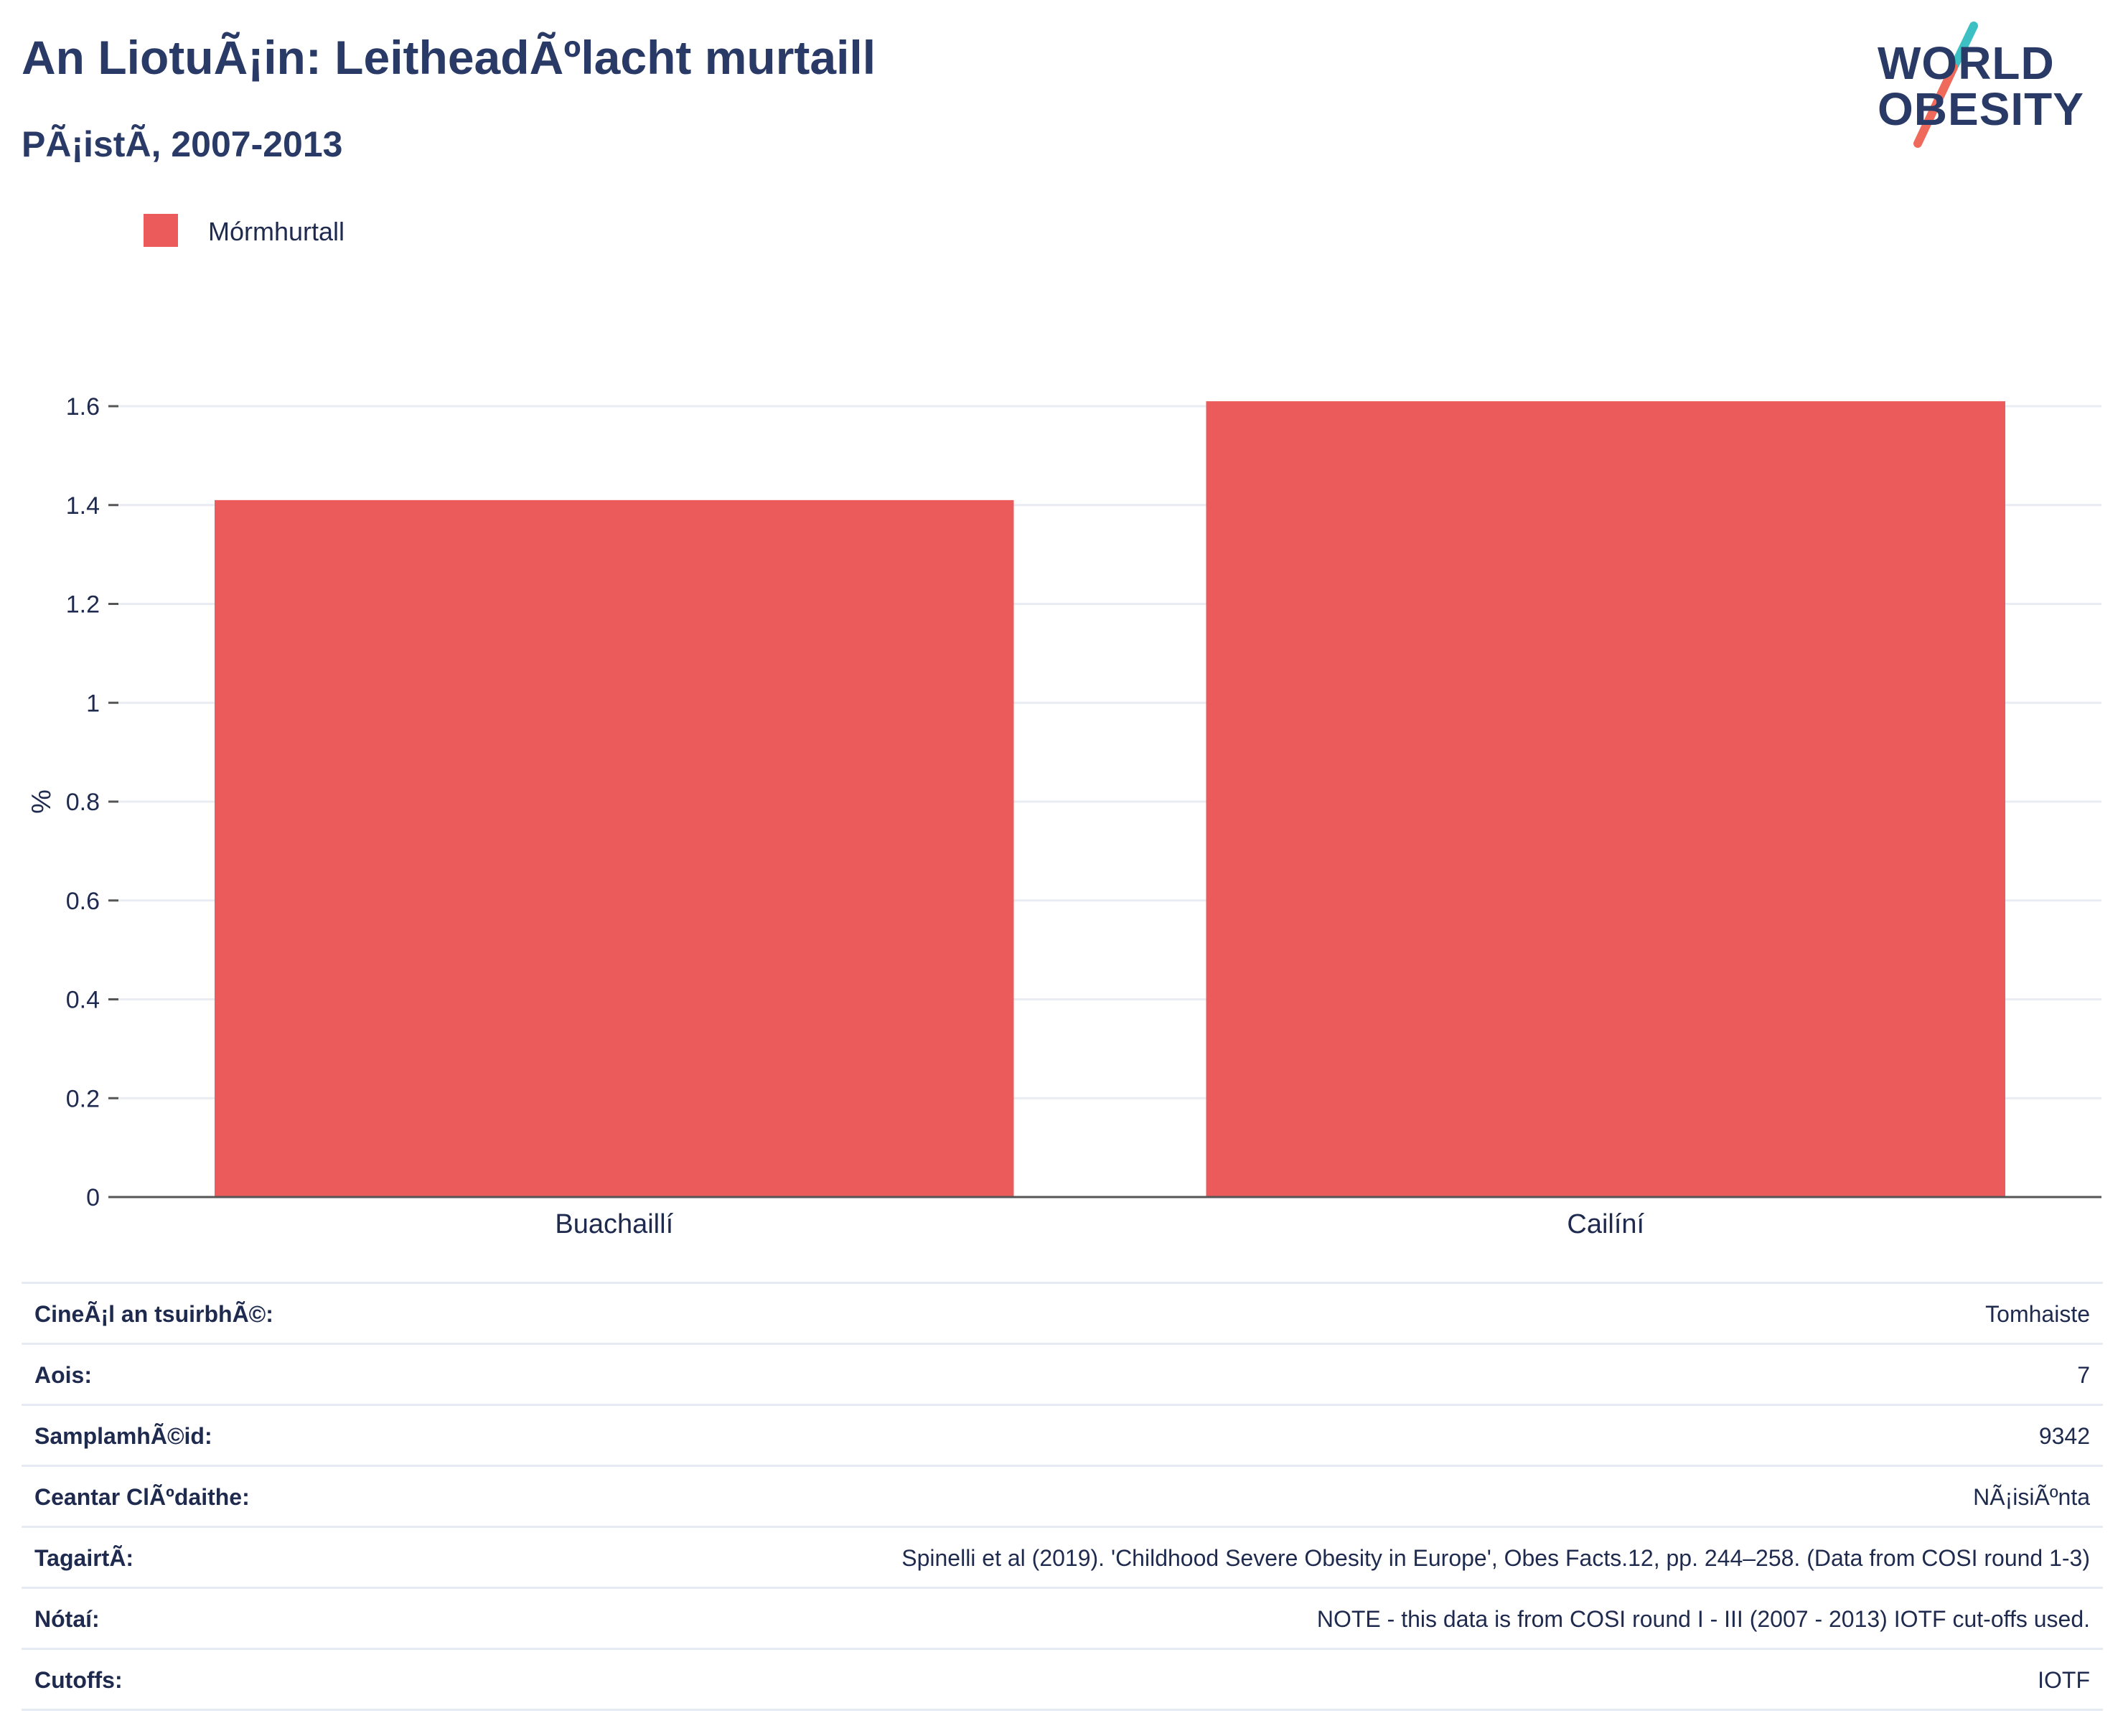  I want to click on row-value: 9342, so click(2064, 1436).